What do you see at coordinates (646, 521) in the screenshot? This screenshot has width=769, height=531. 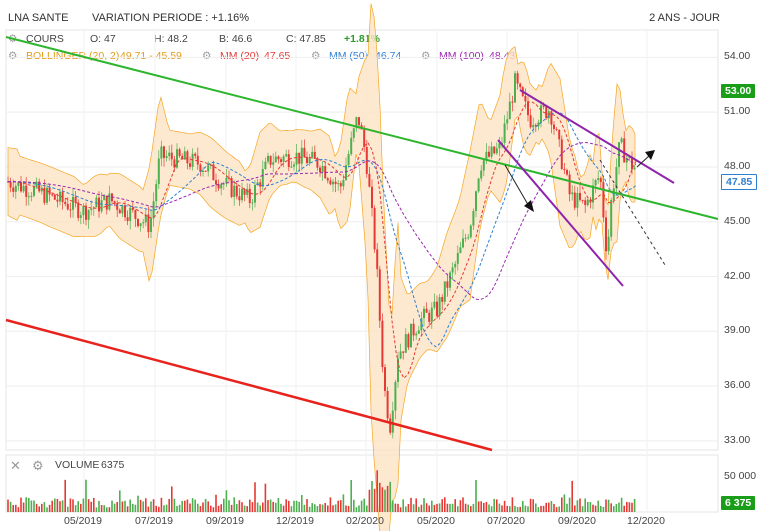 I see `x-tick-label: 12/2020` at bounding box center [646, 521].